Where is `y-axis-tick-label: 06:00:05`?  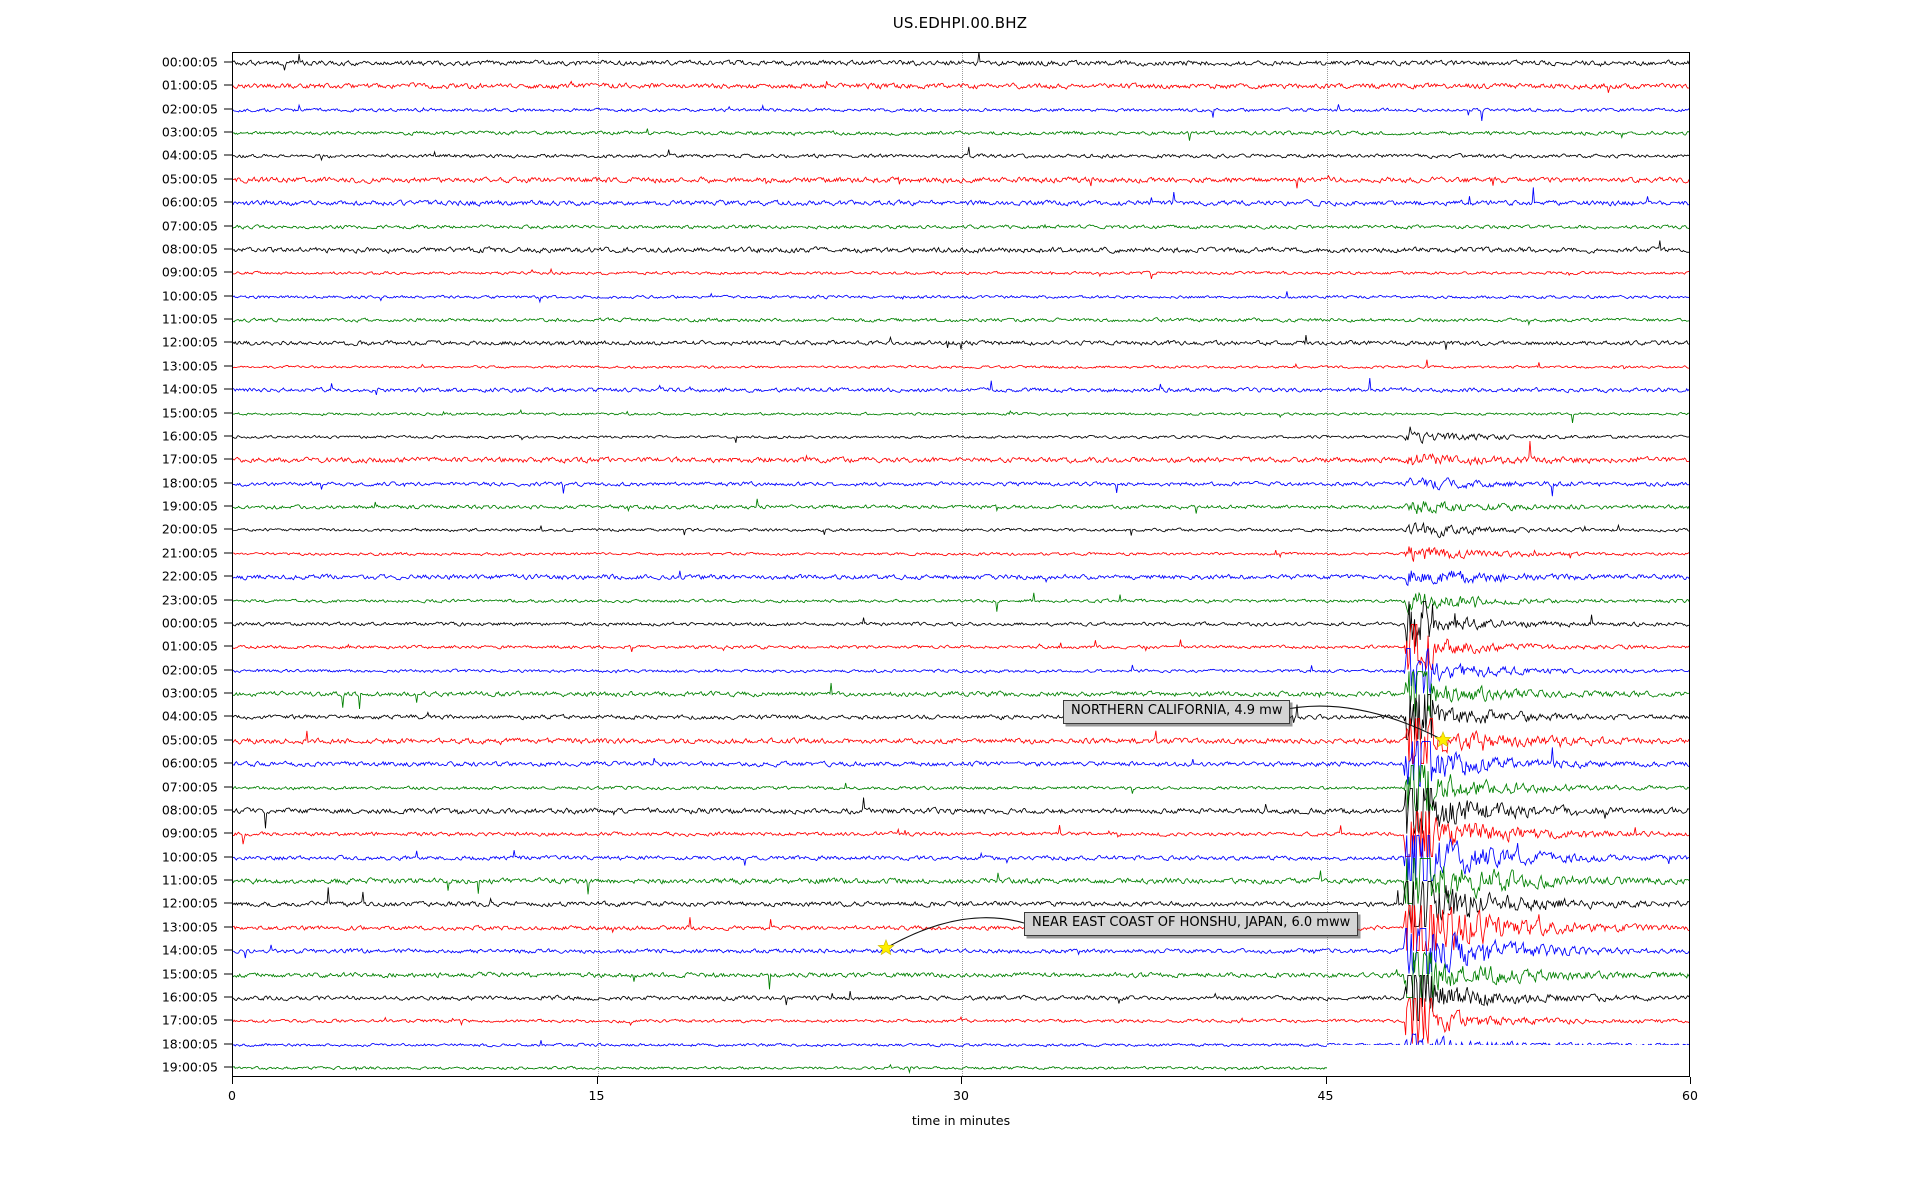 y-axis-tick-label: 06:00:05 is located at coordinates (189, 202).